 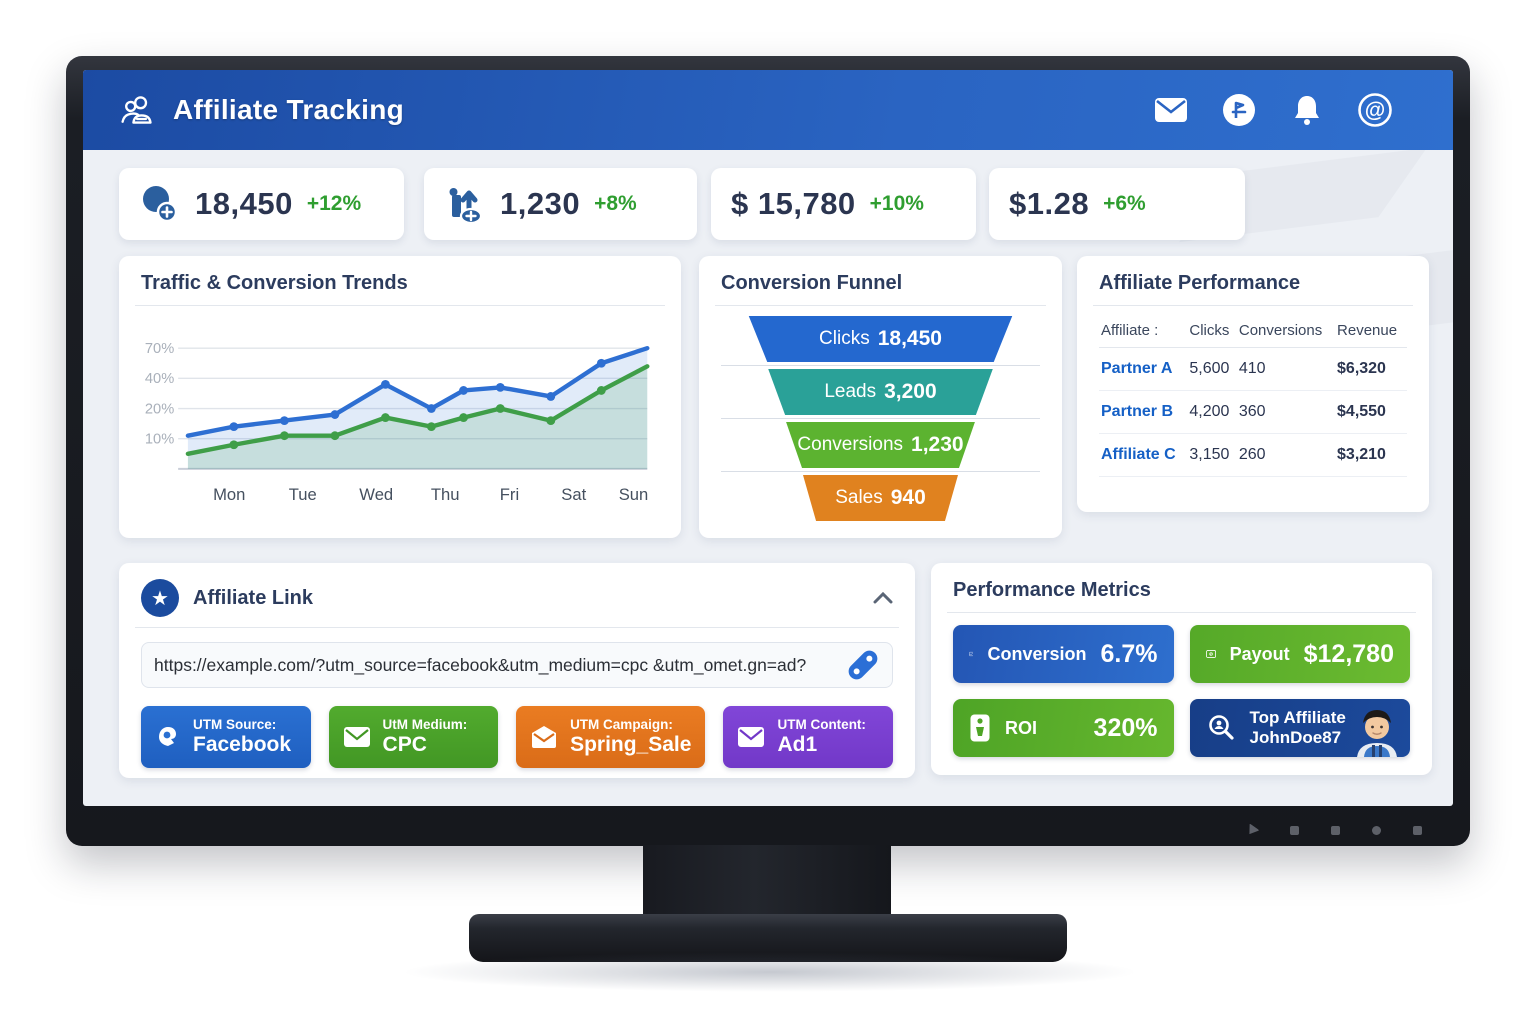 I want to click on clicks-cell: 4,200, so click(x=1212, y=412).